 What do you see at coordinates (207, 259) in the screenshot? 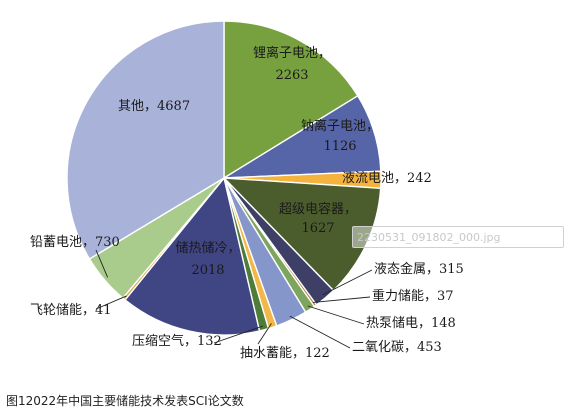
I see `slice-label-10: 储热储冷， 2018` at bounding box center [207, 259].